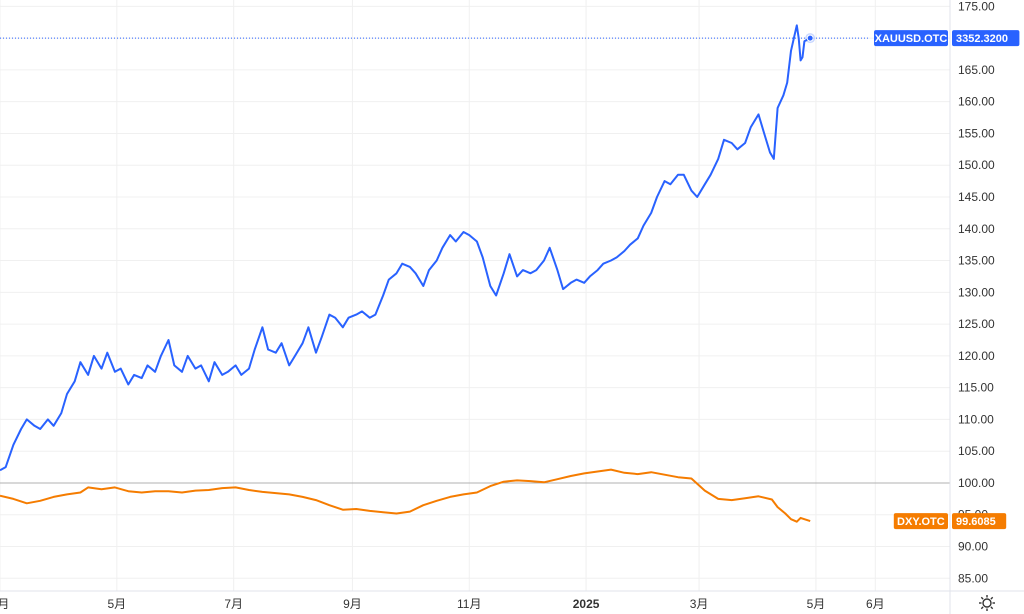 This screenshot has width=1024, height=614. What do you see at coordinates (405, 495) in the screenshot?
I see `series-line-dxy-otc` at bounding box center [405, 495].